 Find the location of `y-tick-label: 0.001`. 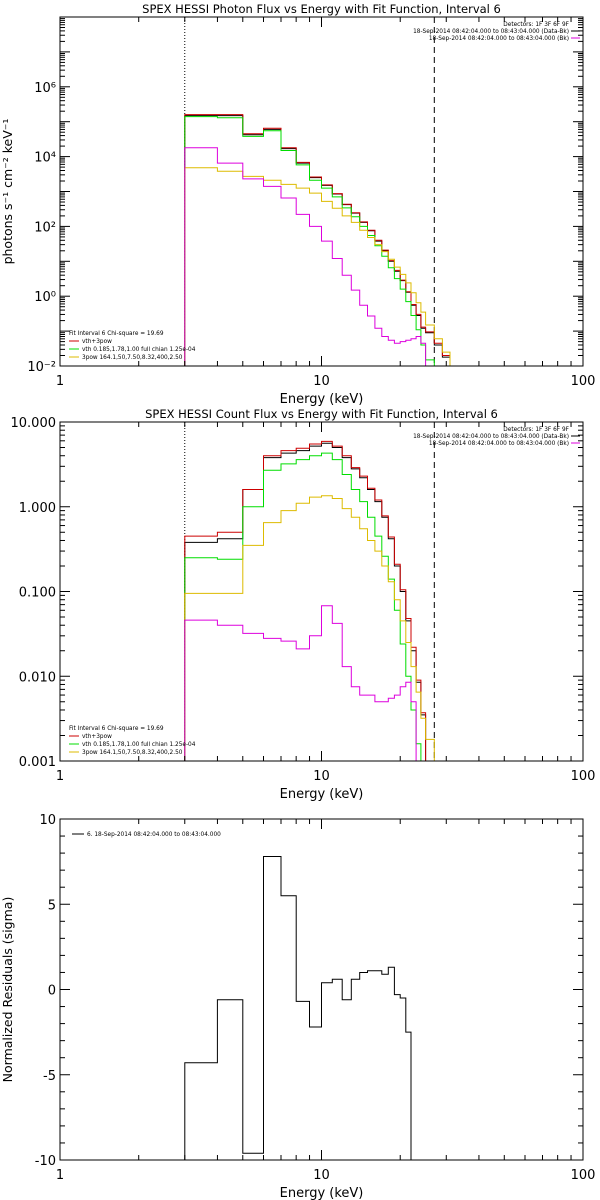

y-tick-label: 0.001 is located at coordinates (37, 762).